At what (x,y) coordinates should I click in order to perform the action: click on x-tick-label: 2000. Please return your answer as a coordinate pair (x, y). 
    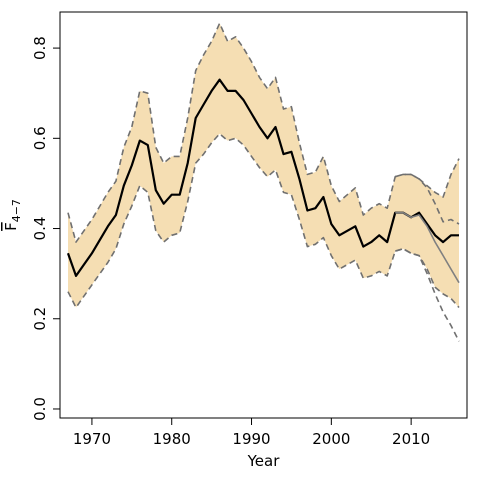
    Looking at the image, I should click on (331, 439).